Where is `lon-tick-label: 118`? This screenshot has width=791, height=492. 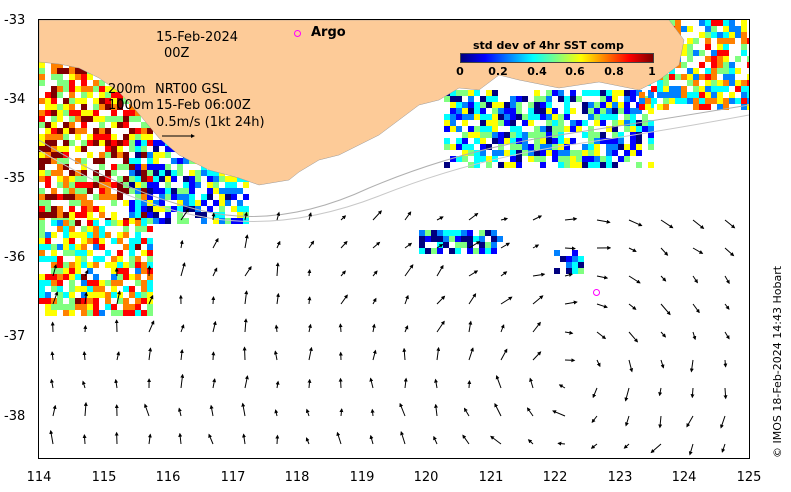
lon-tick-label: 118 is located at coordinates (297, 477).